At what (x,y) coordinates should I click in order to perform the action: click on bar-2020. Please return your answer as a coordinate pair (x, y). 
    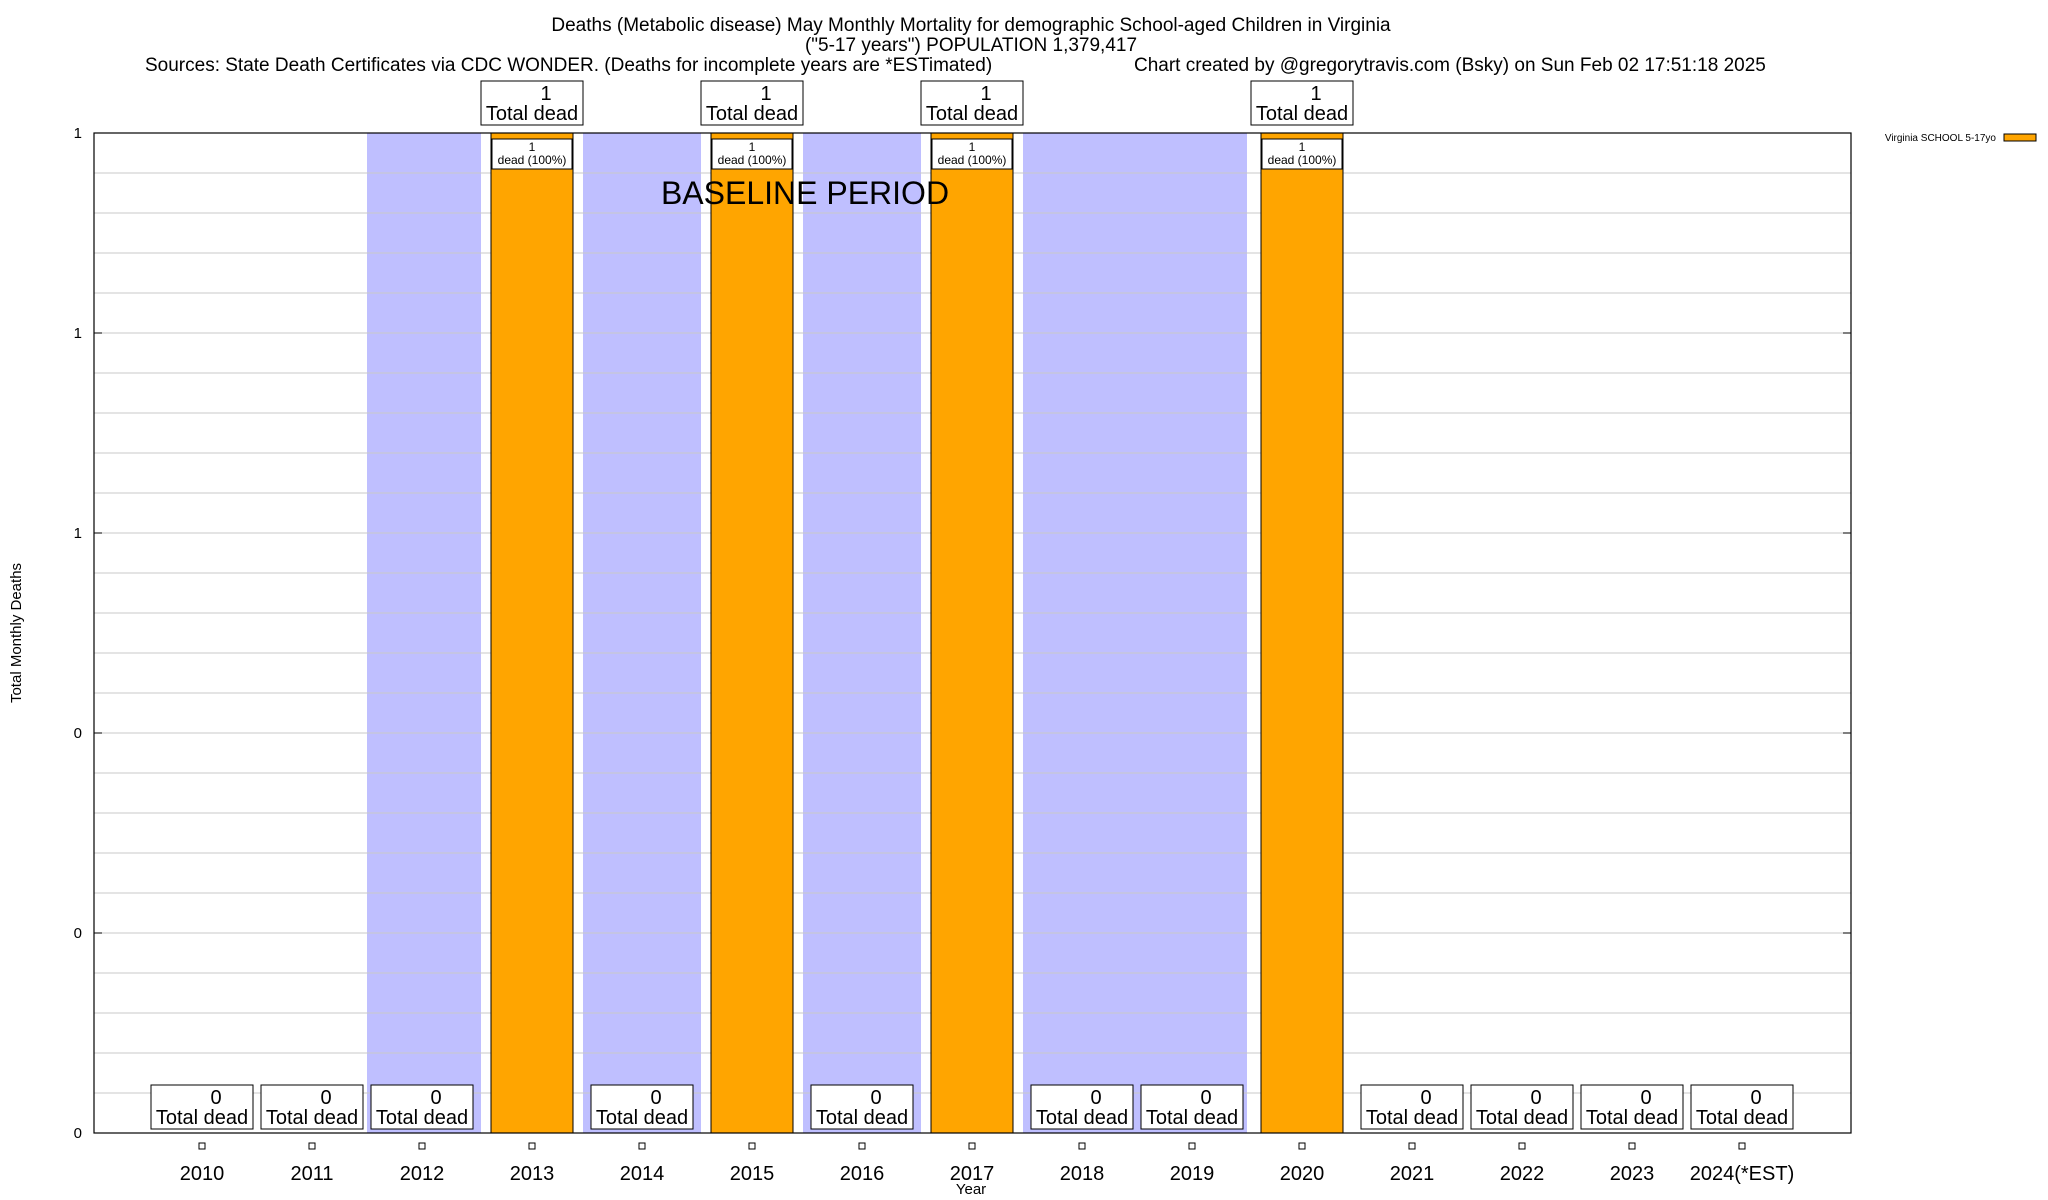
    Looking at the image, I should click on (1302, 633).